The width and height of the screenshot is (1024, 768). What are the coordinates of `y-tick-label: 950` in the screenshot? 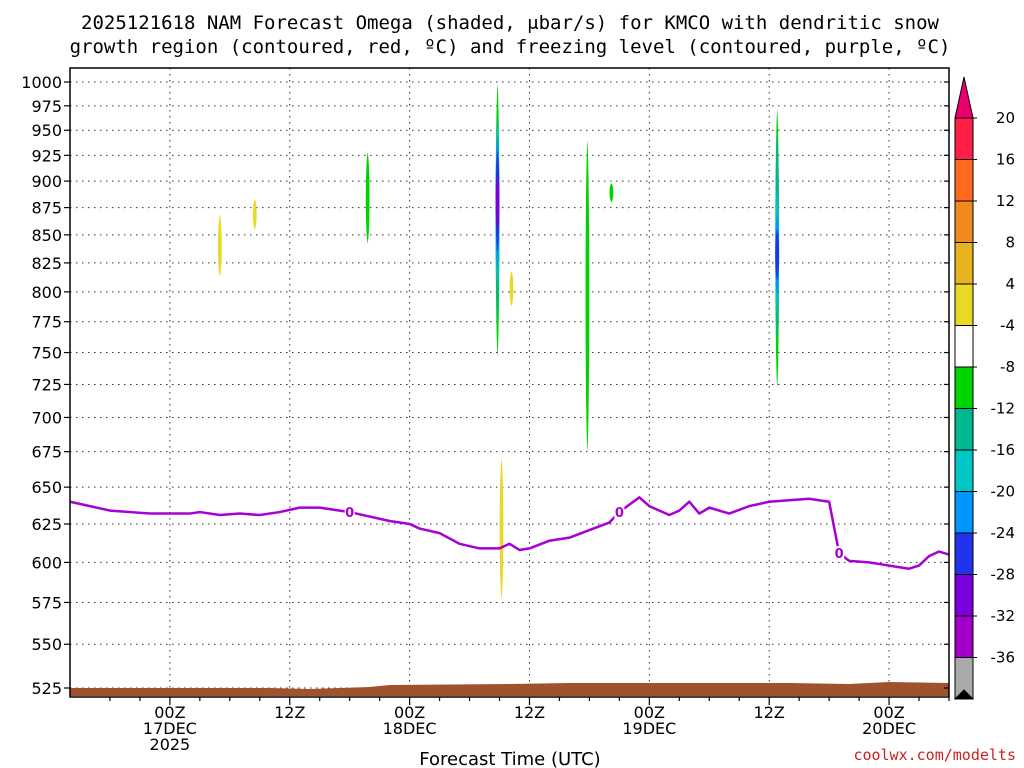 It's located at (46, 130).